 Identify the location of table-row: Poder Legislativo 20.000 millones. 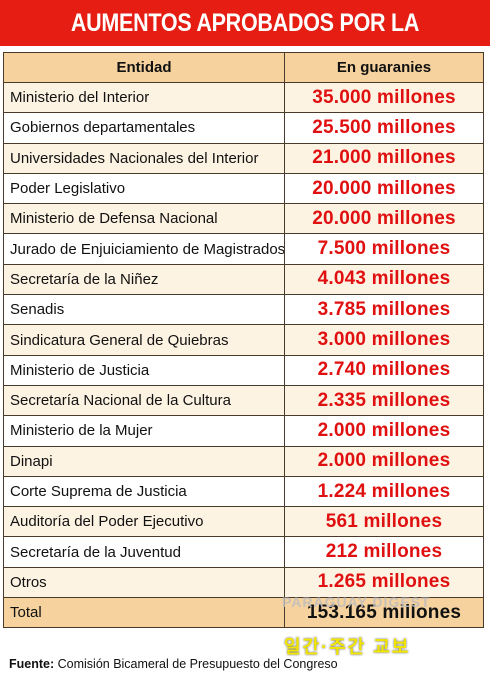
(243, 188).